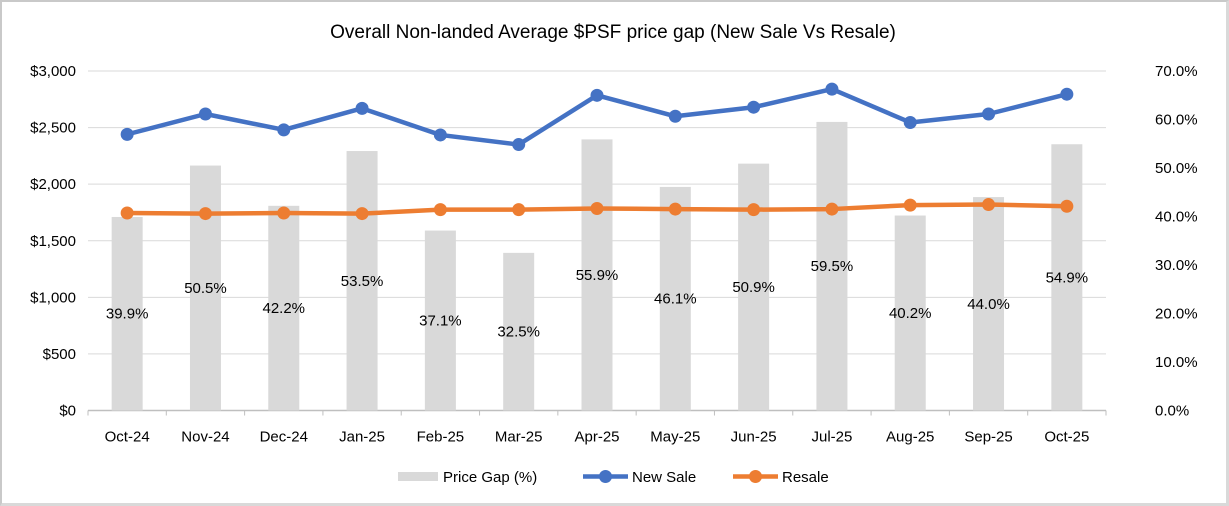  I want to click on x-axis-category-label: Nov-24, so click(205, 437).